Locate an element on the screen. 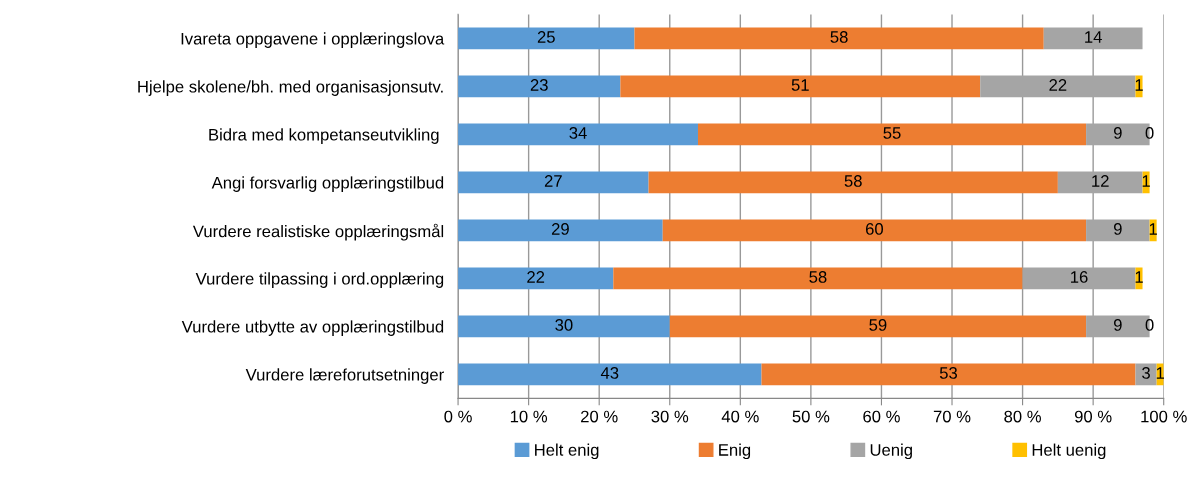 Image resolution: width=1196 pixels, height=480 pixels. data-label: 34 is located at coordinates (578, 133).